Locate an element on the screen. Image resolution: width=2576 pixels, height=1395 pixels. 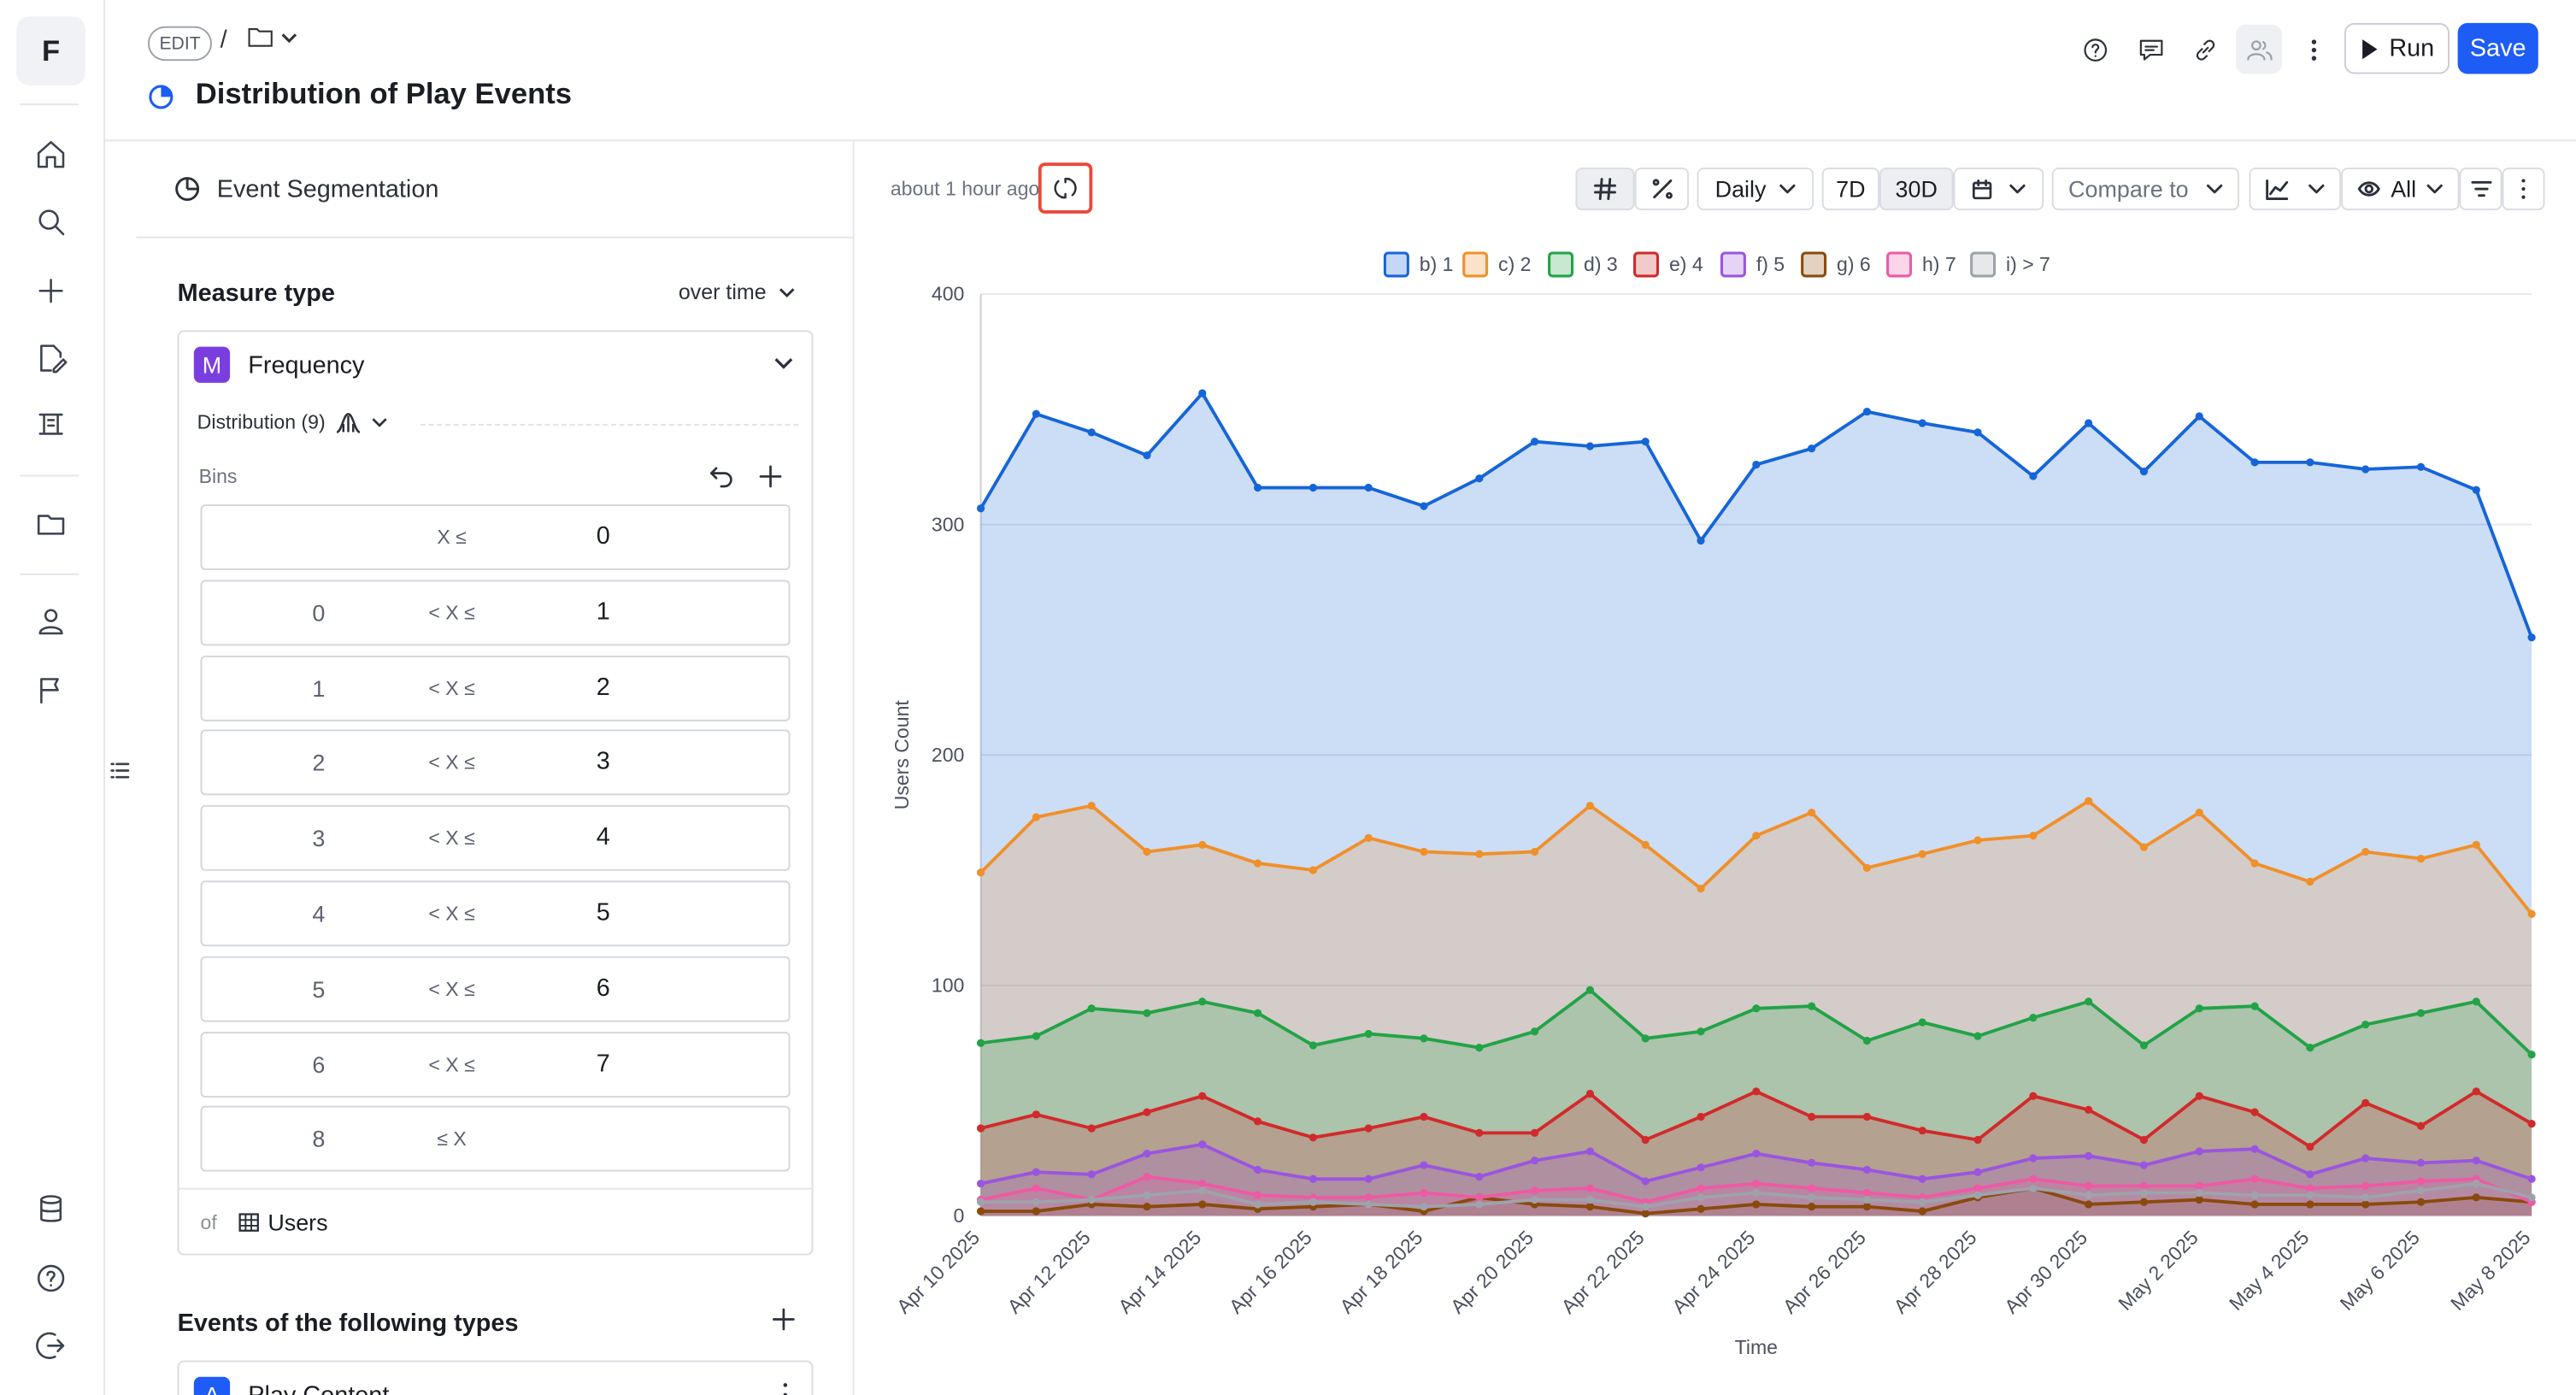
page-title: Distribution of Play Events is located at coordinates (384, 93).